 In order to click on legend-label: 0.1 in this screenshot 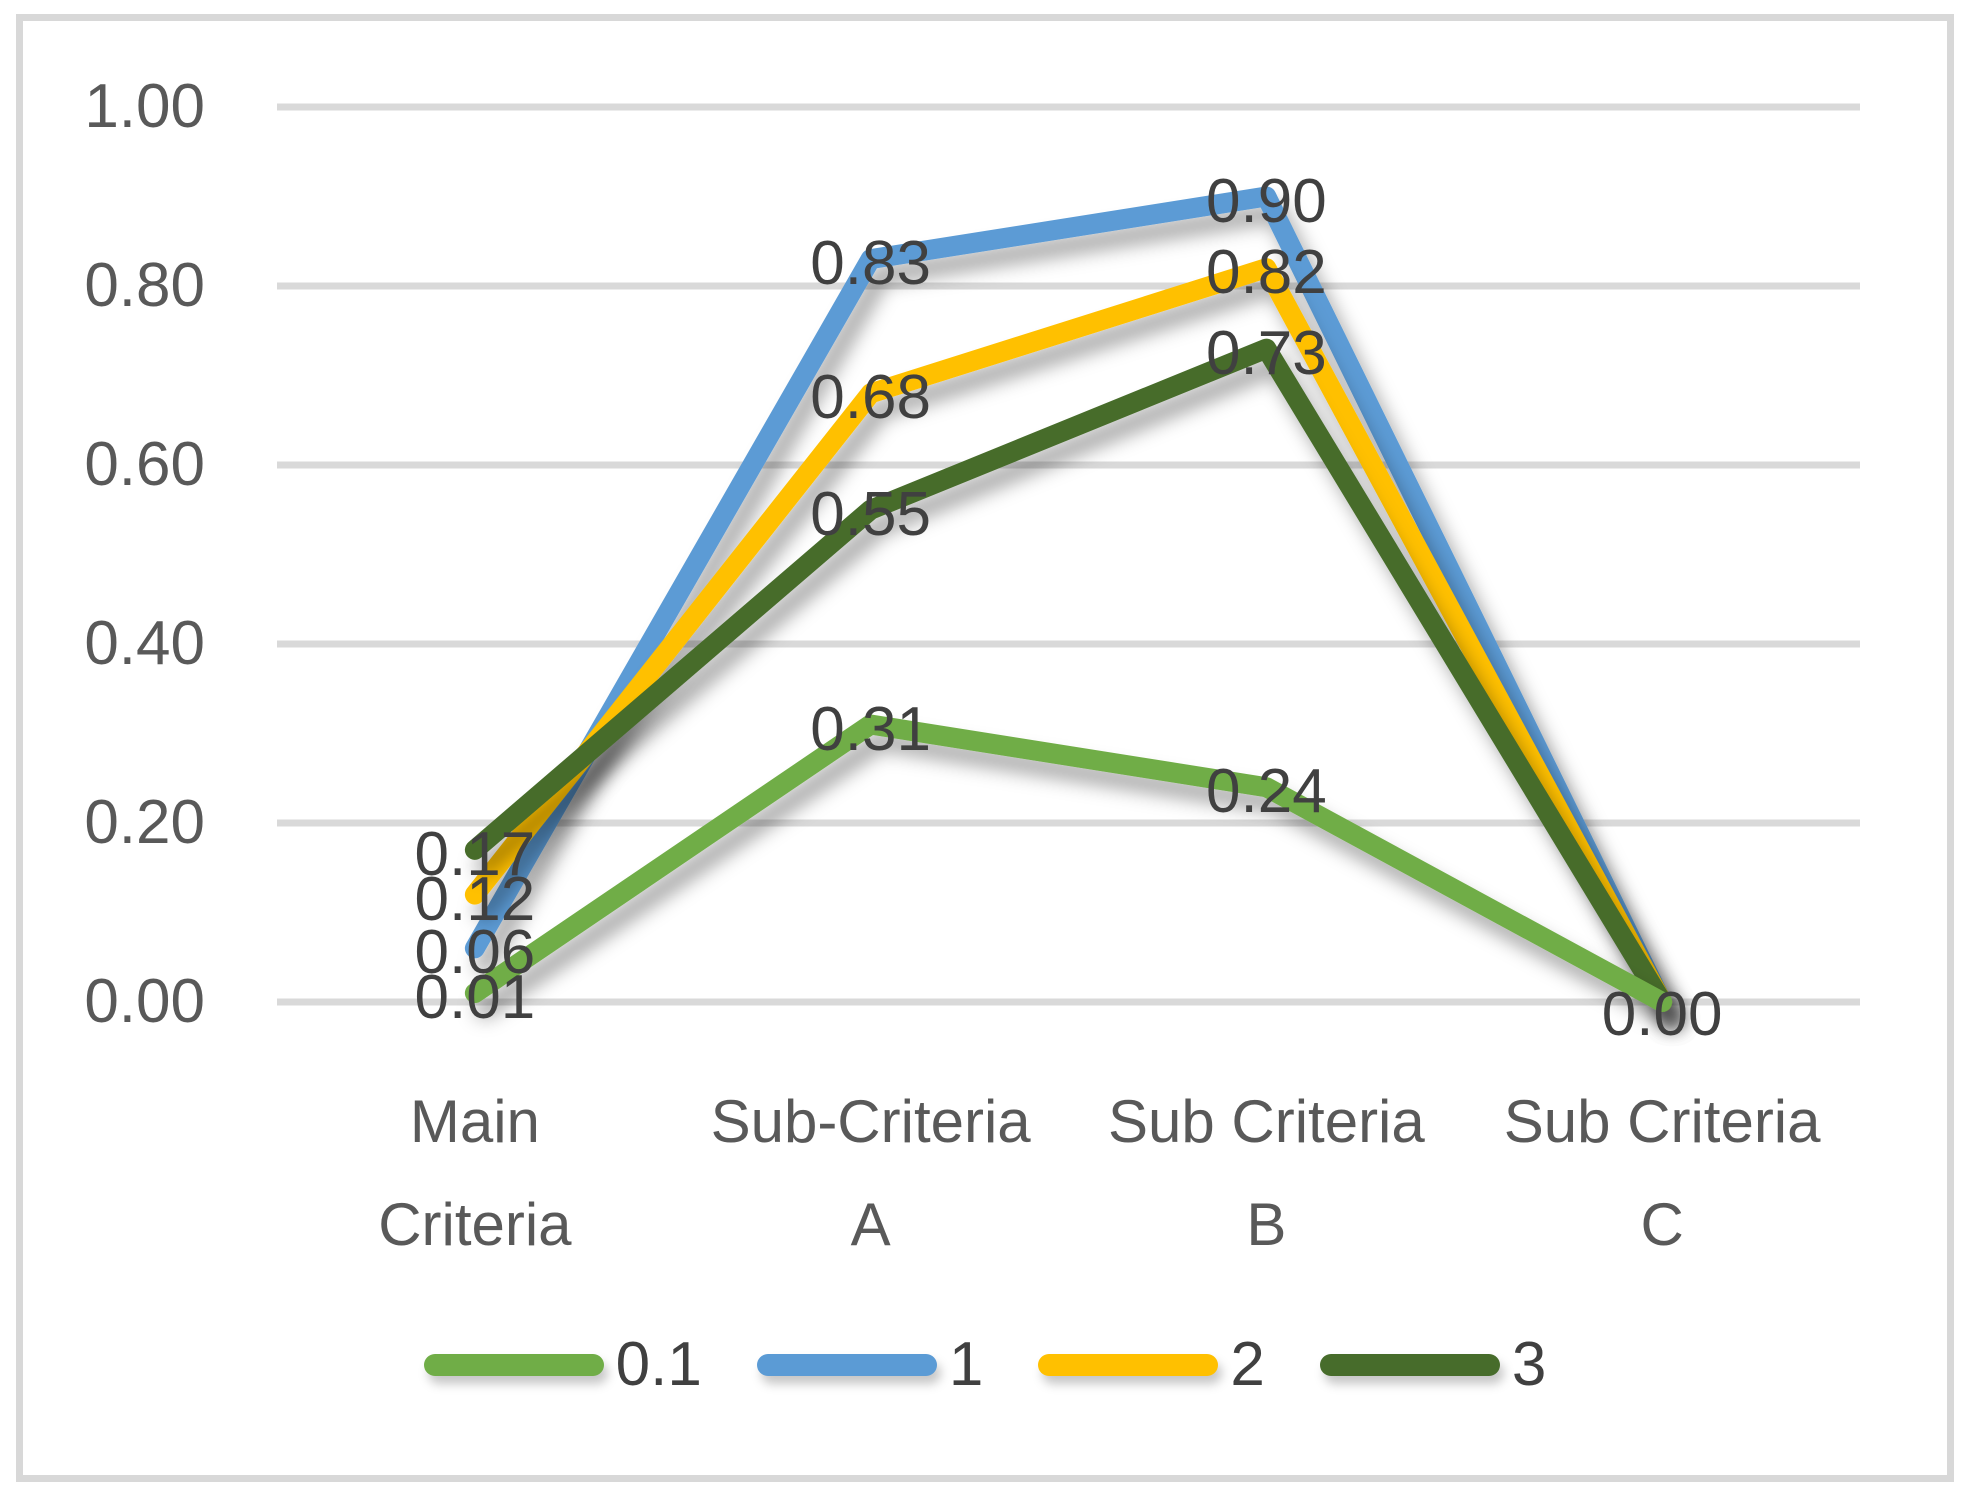, I will do `click(658, 1364)`.